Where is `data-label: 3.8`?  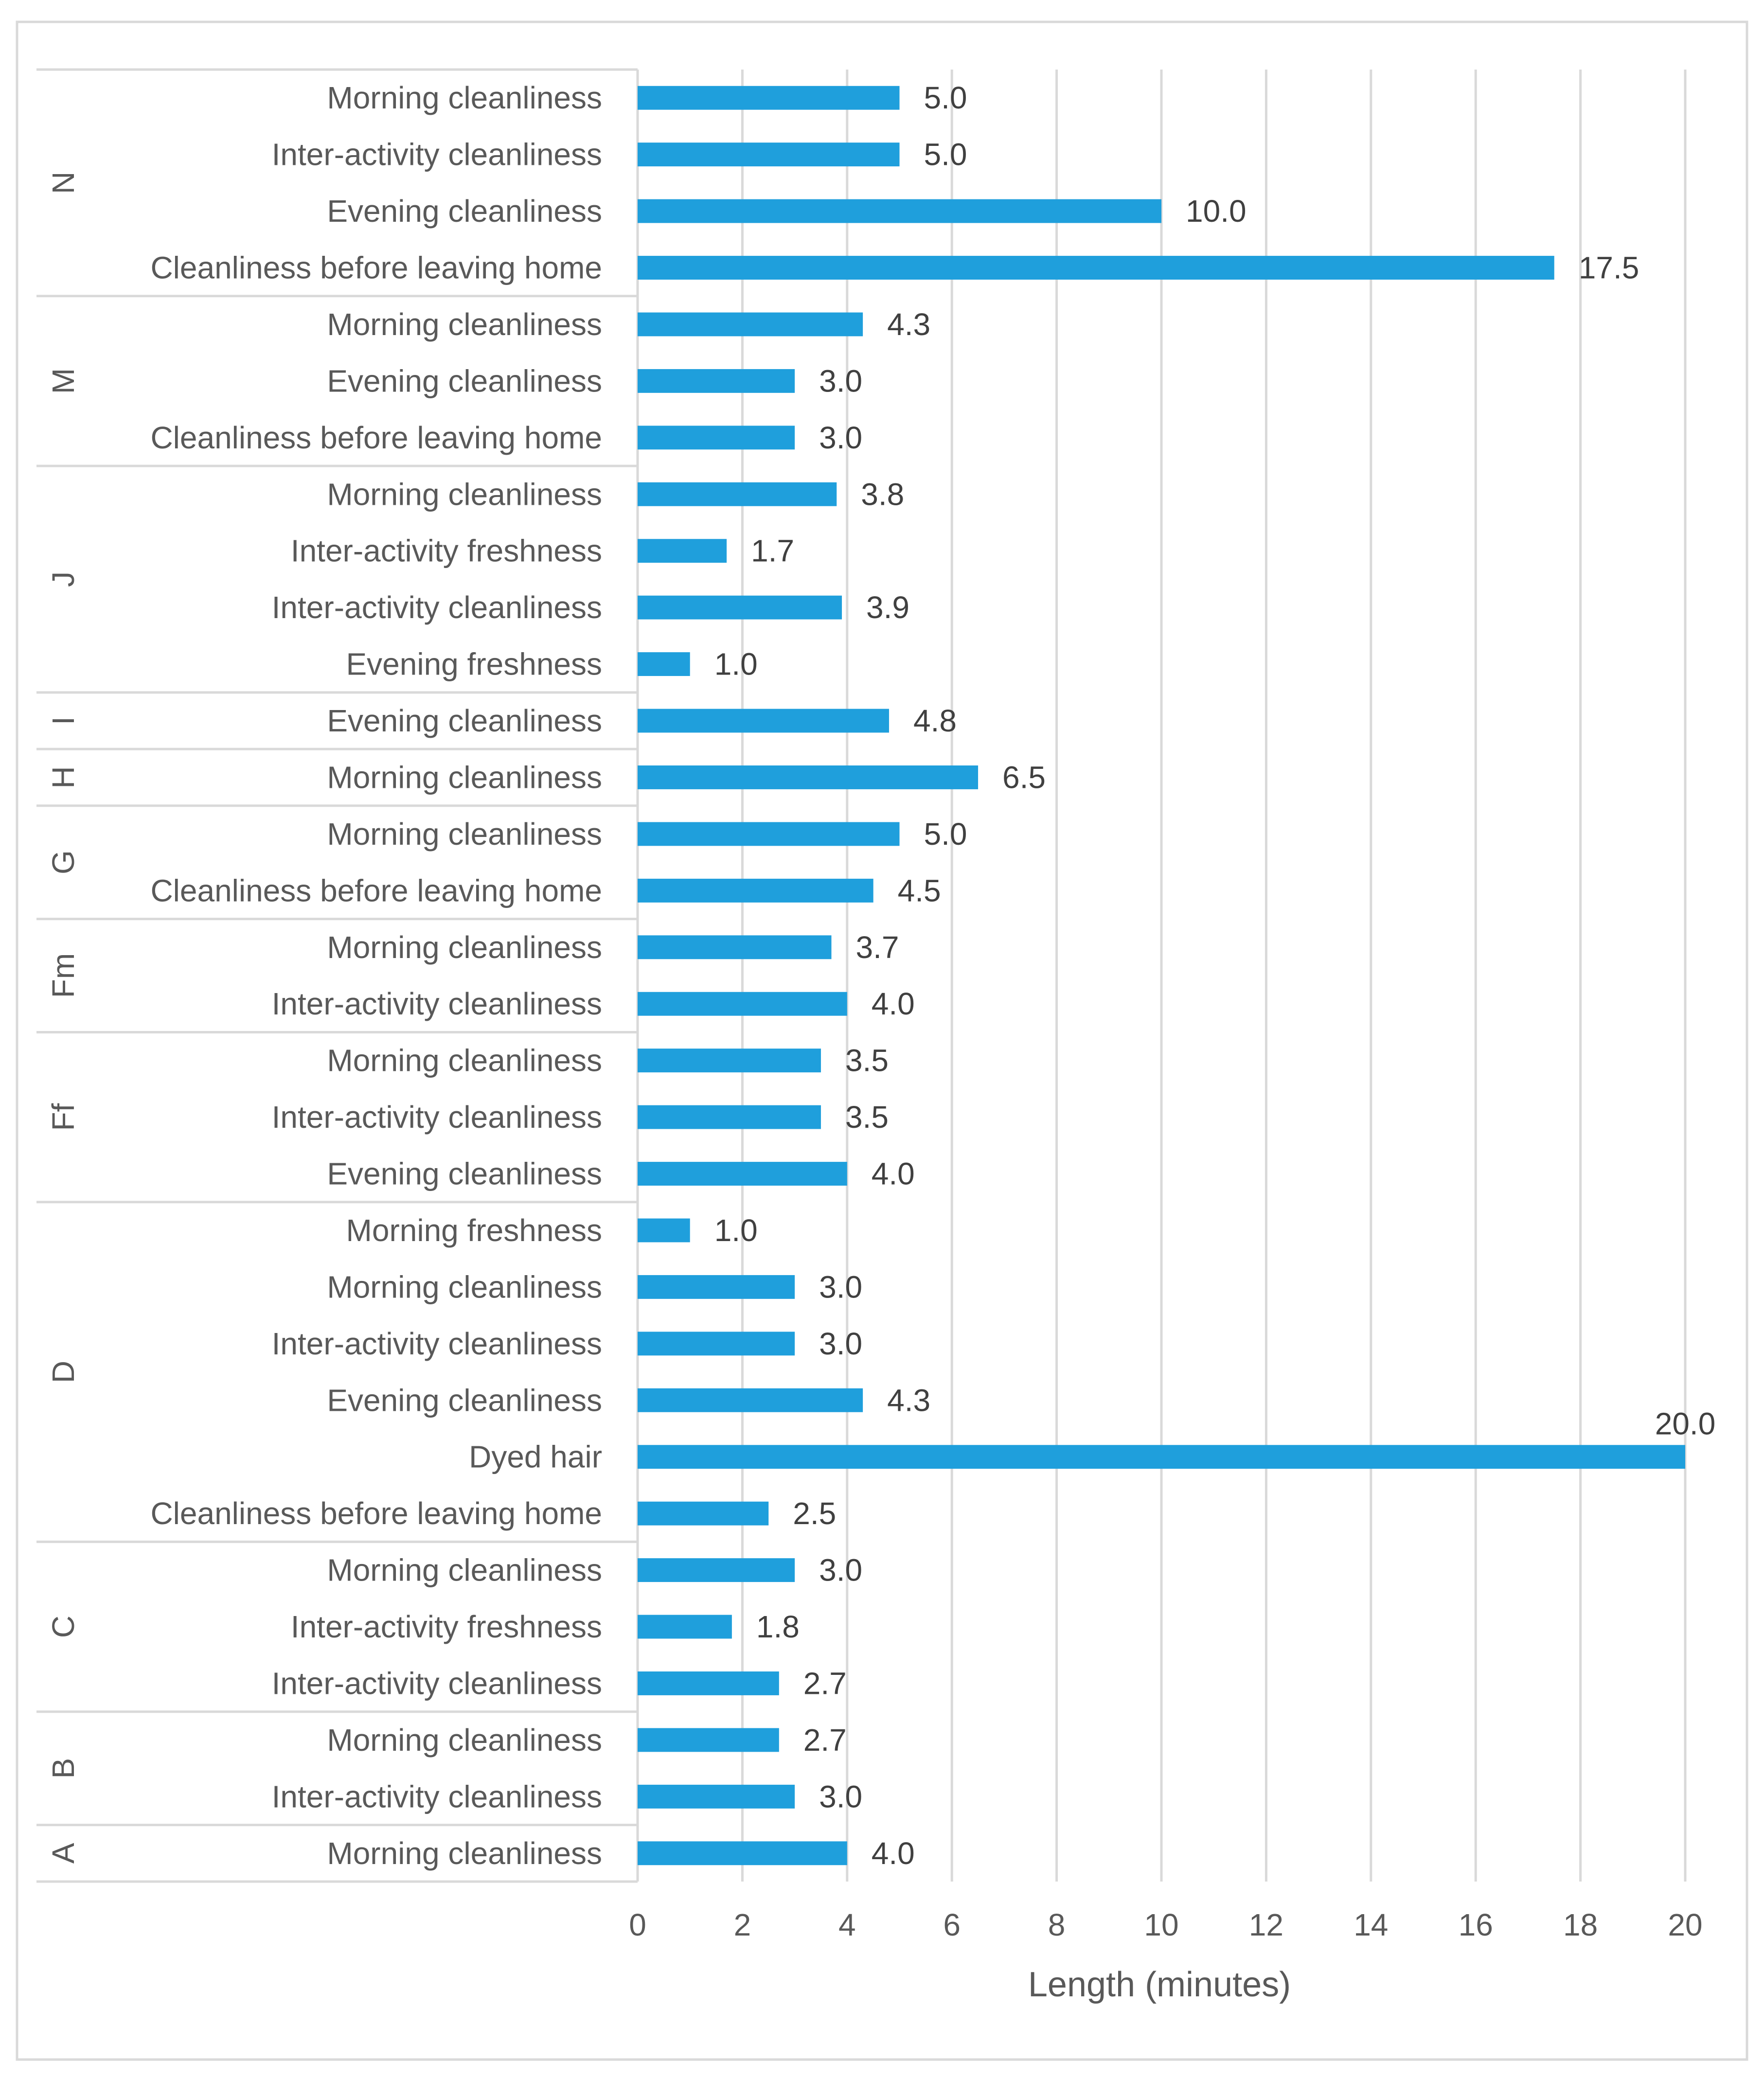
data-label: 3.8 is located at coordinates (882, 495).